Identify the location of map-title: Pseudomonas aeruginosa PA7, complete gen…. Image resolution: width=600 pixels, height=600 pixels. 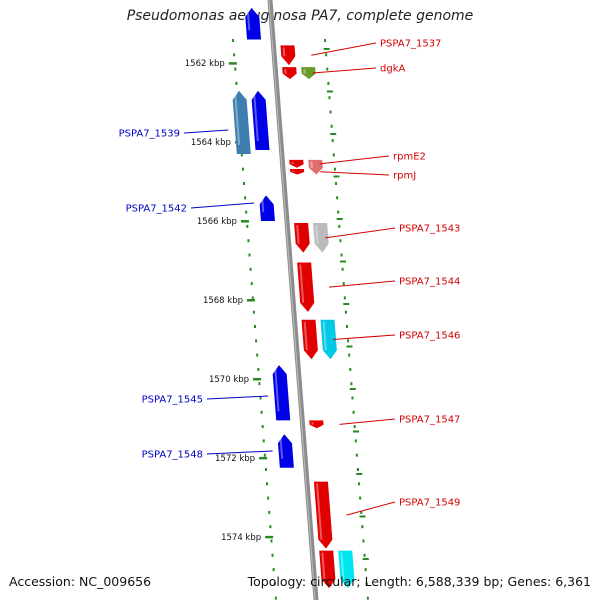
(300, 16).